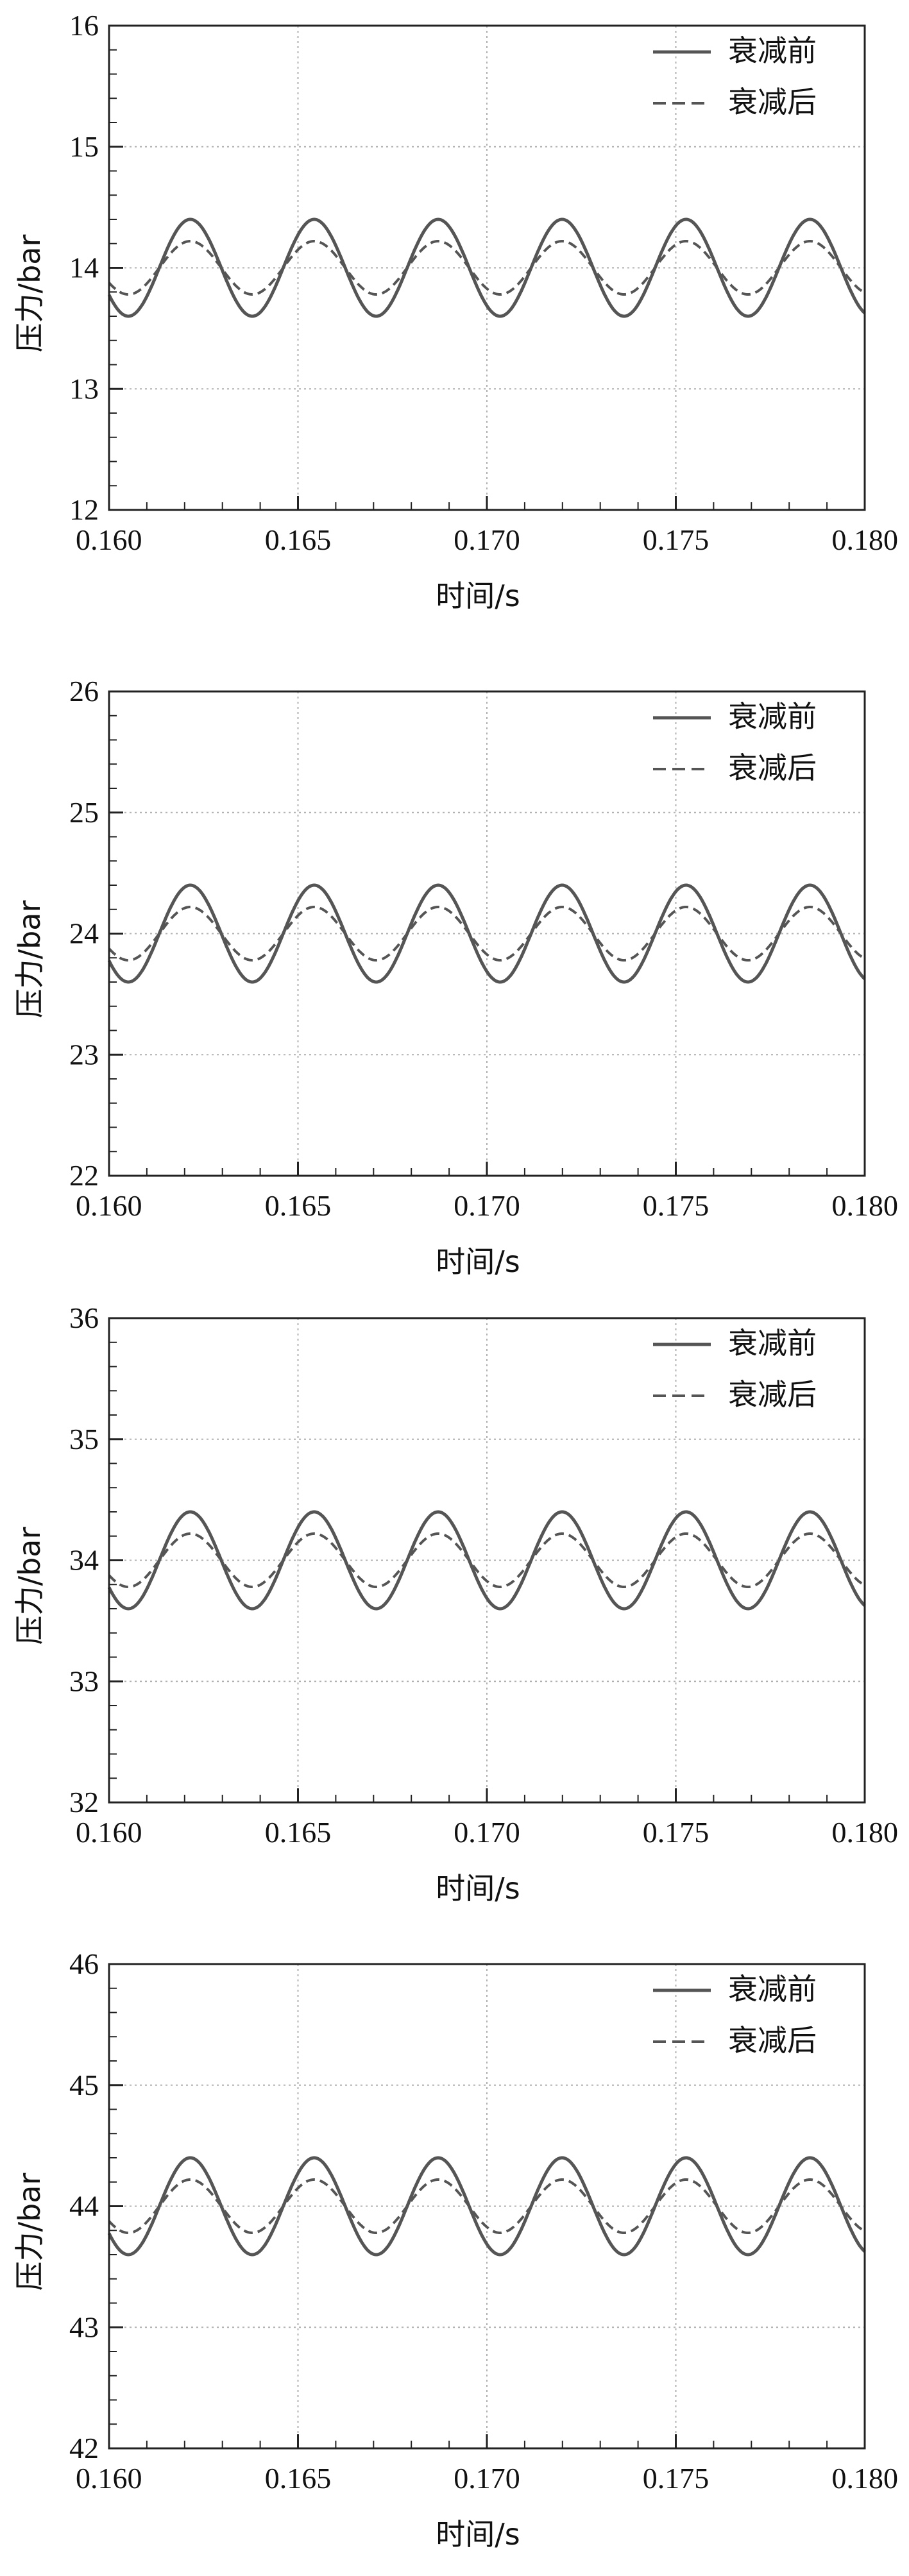 This screenshot has width=909, height=2576. Describe the element at coordinates (84, 25) in the screenshot. I see `y-tick-label: 16` at that location.